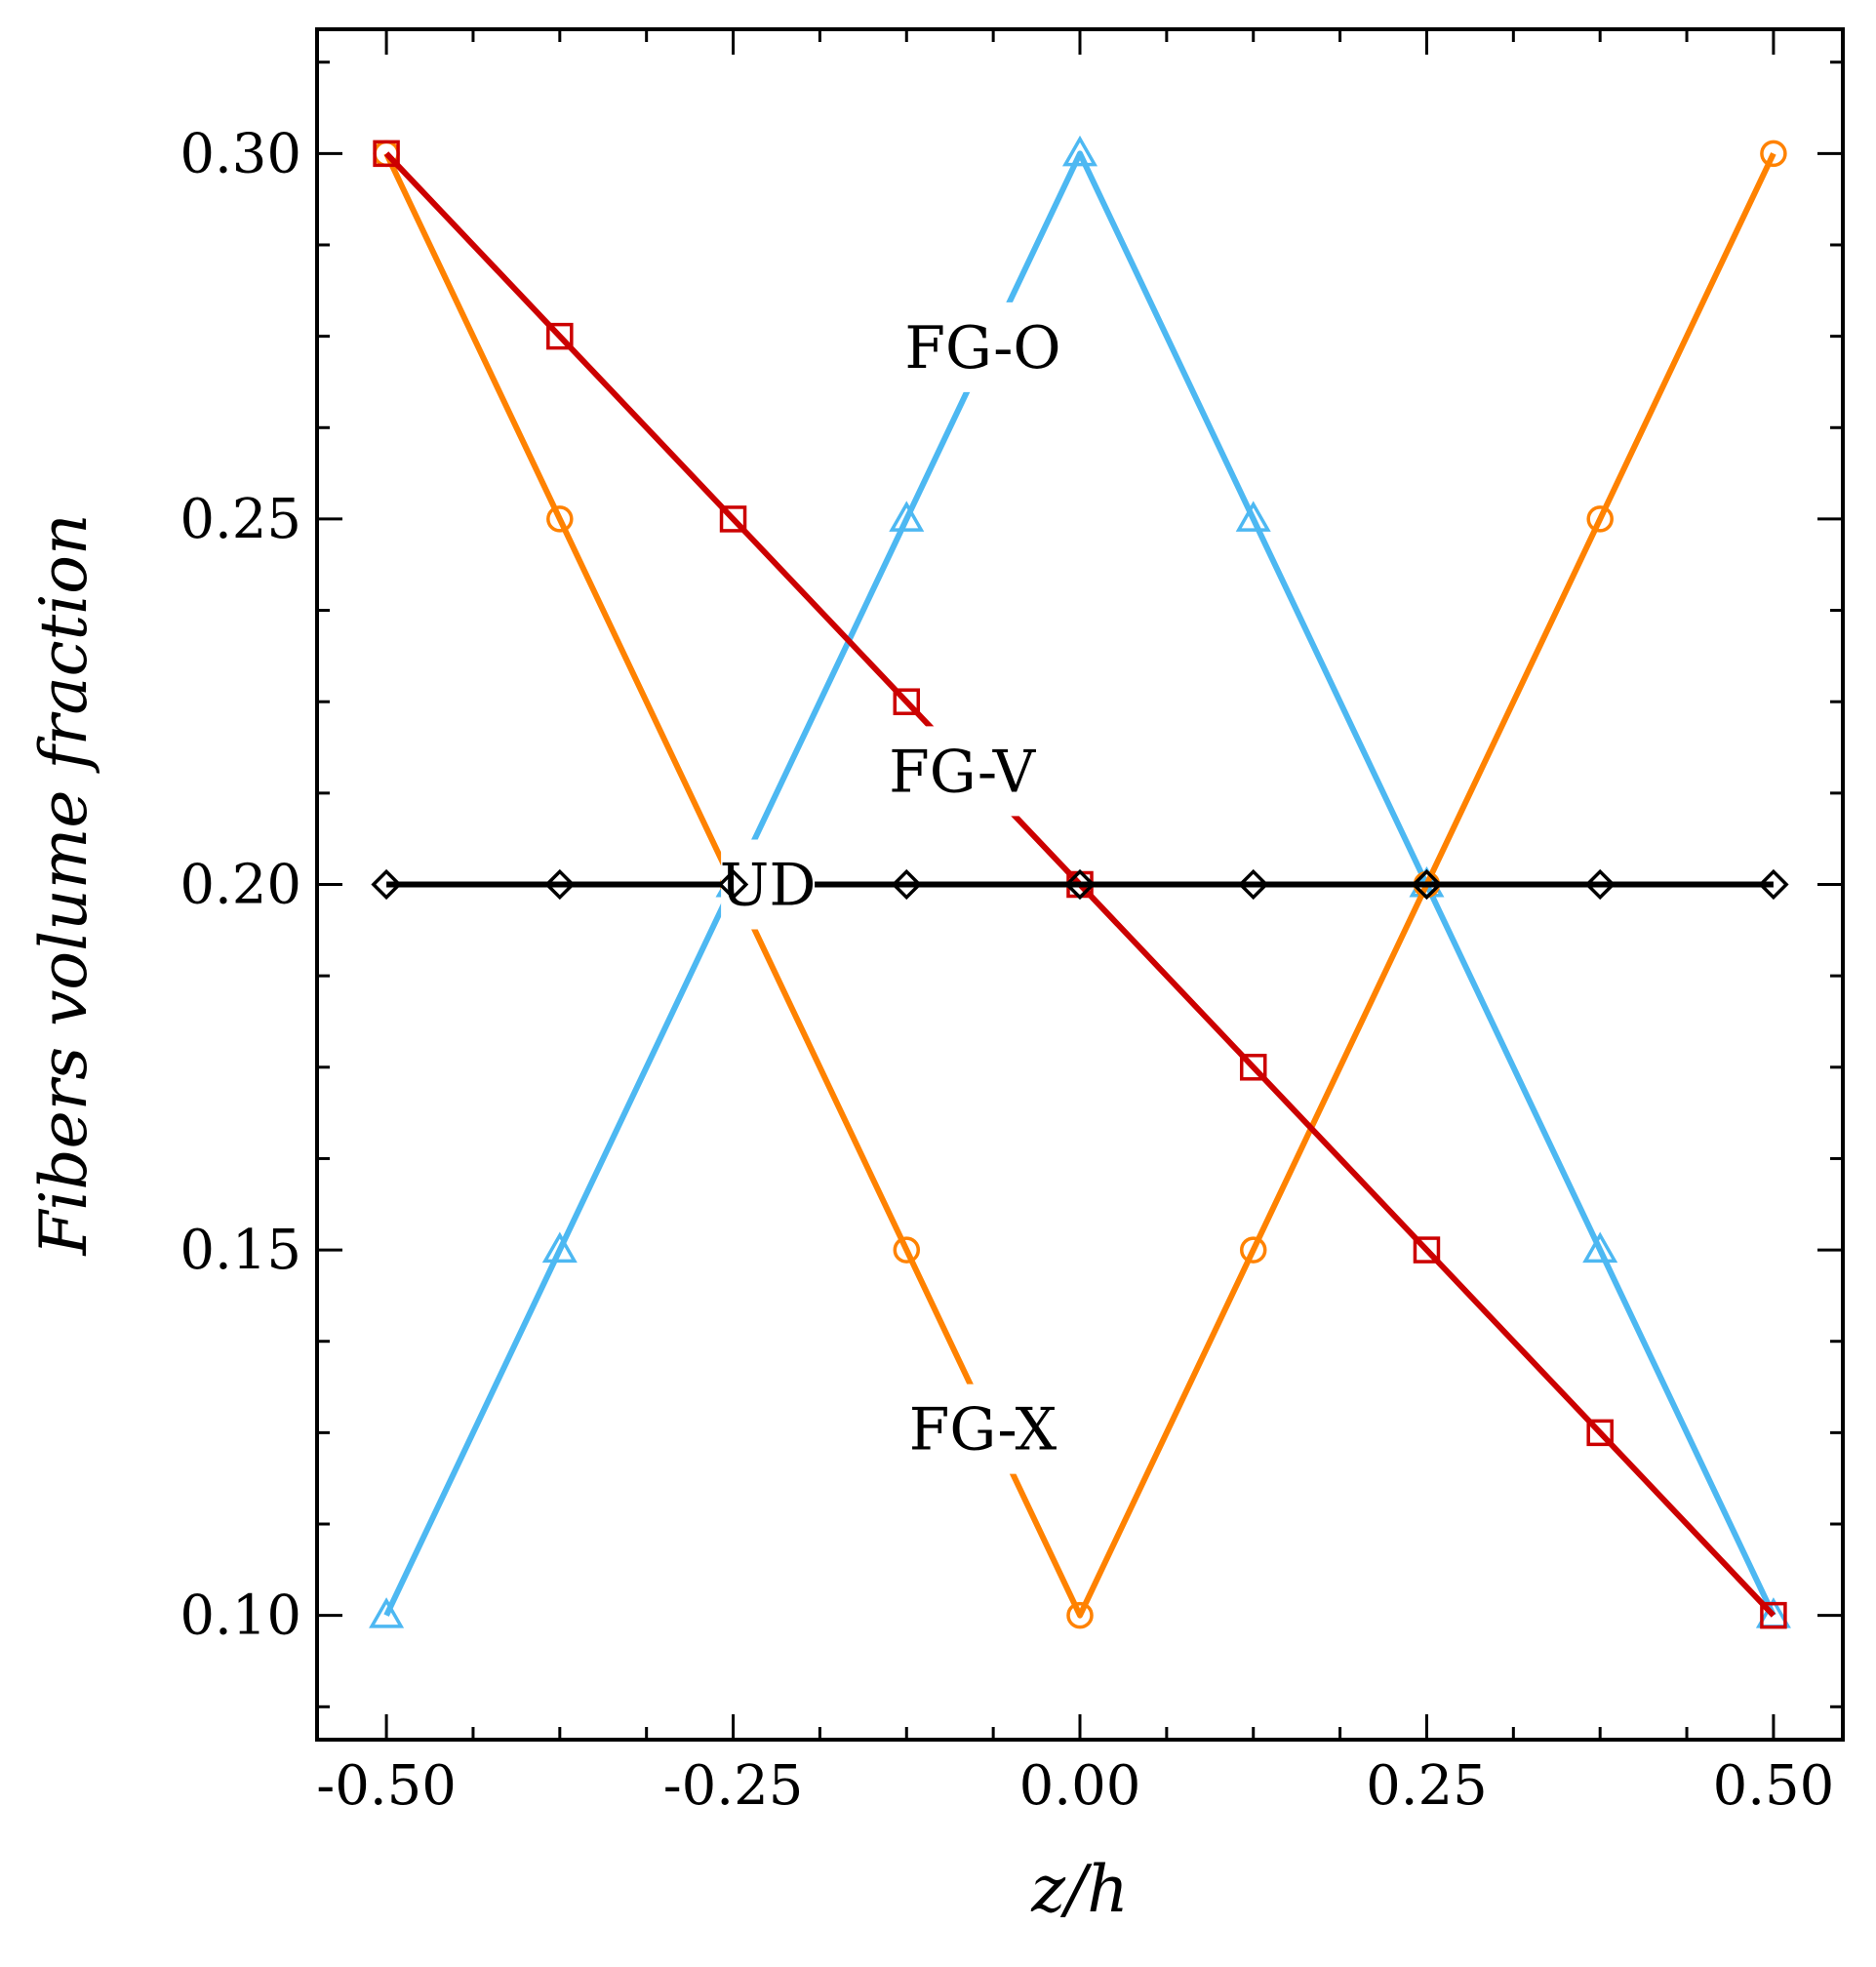  Describe the element at coordinates (240, 1616) in the screenshot. I see `y-tick-label: 0.10` at that location.